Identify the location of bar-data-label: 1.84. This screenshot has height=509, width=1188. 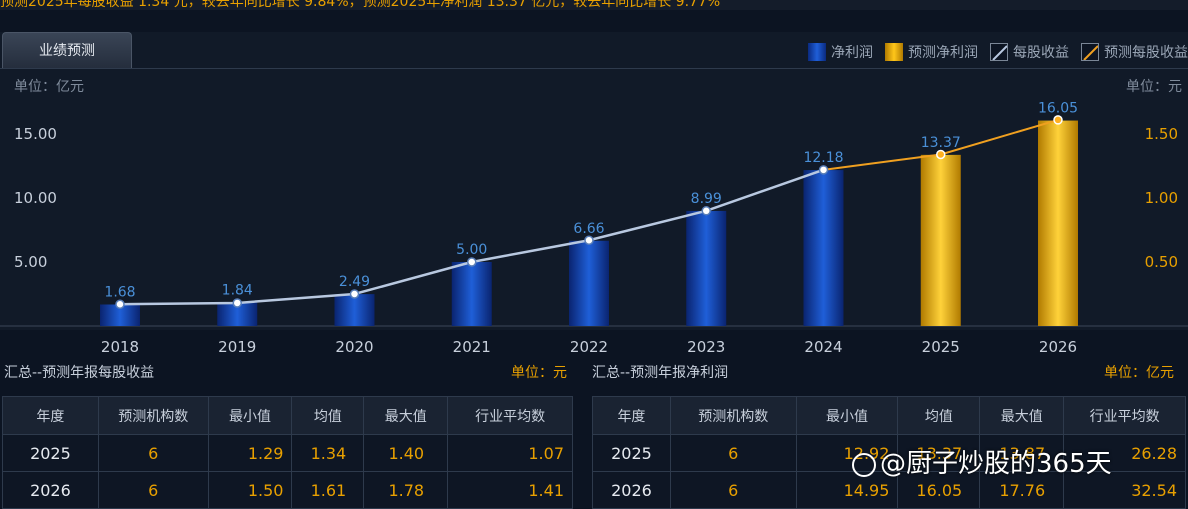
(237, 290).